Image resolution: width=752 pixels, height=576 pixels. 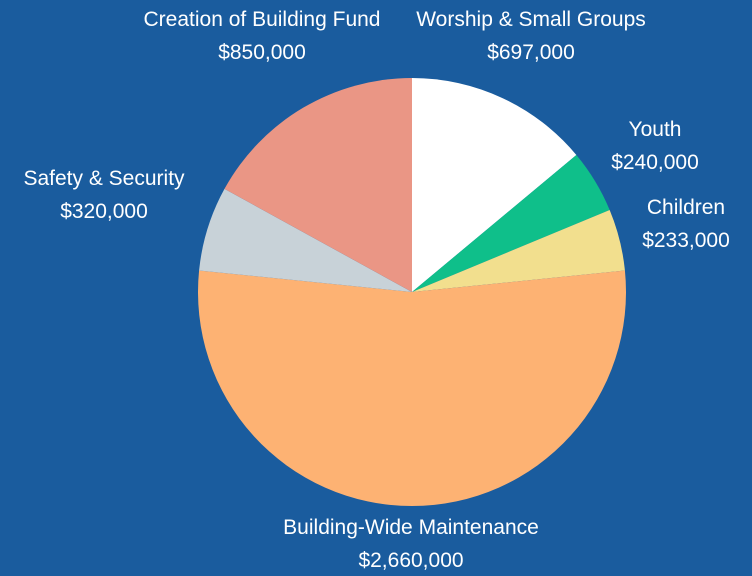 I want to click on label-building-fund-name: Creation of Building Fund, so click(x=262, y=19).